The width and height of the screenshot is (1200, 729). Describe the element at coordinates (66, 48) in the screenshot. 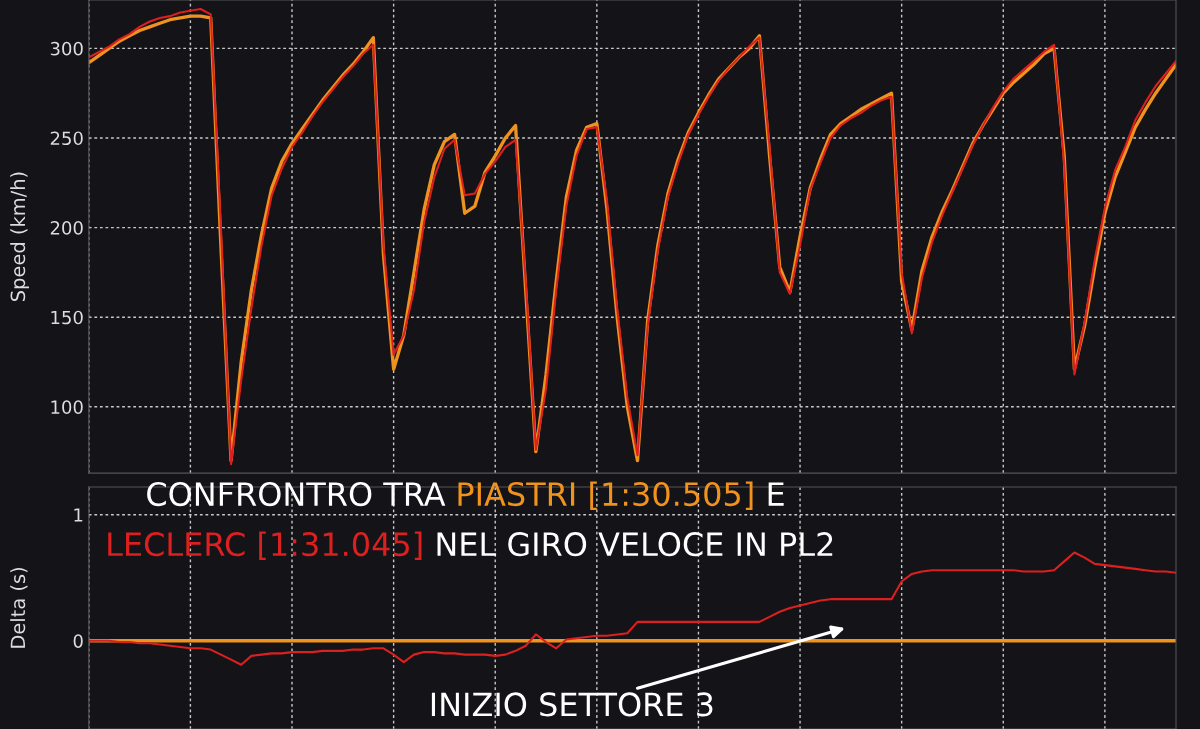

I see `y-tick-label: 300` at that location.